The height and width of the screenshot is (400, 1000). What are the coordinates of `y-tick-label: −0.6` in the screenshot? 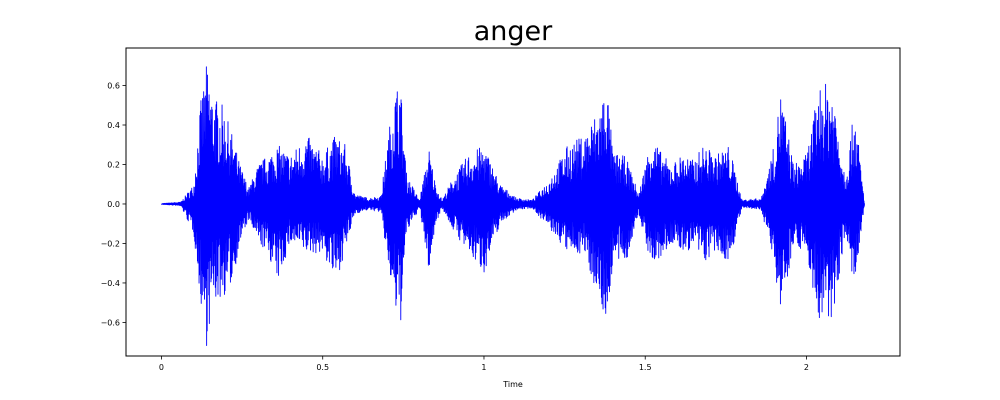 It's located at (110, 322).